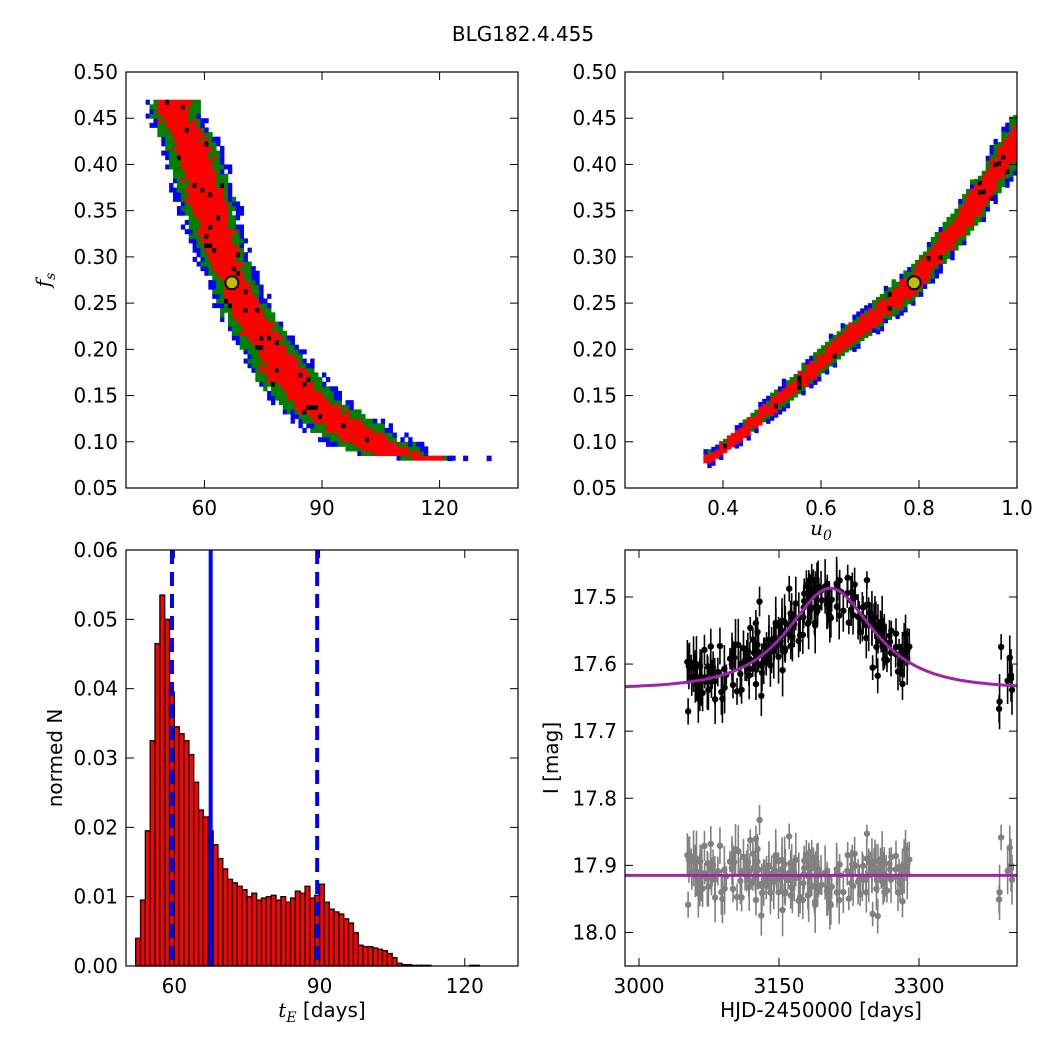  I want to click on x-tick-label: 120, so click(465, 986).